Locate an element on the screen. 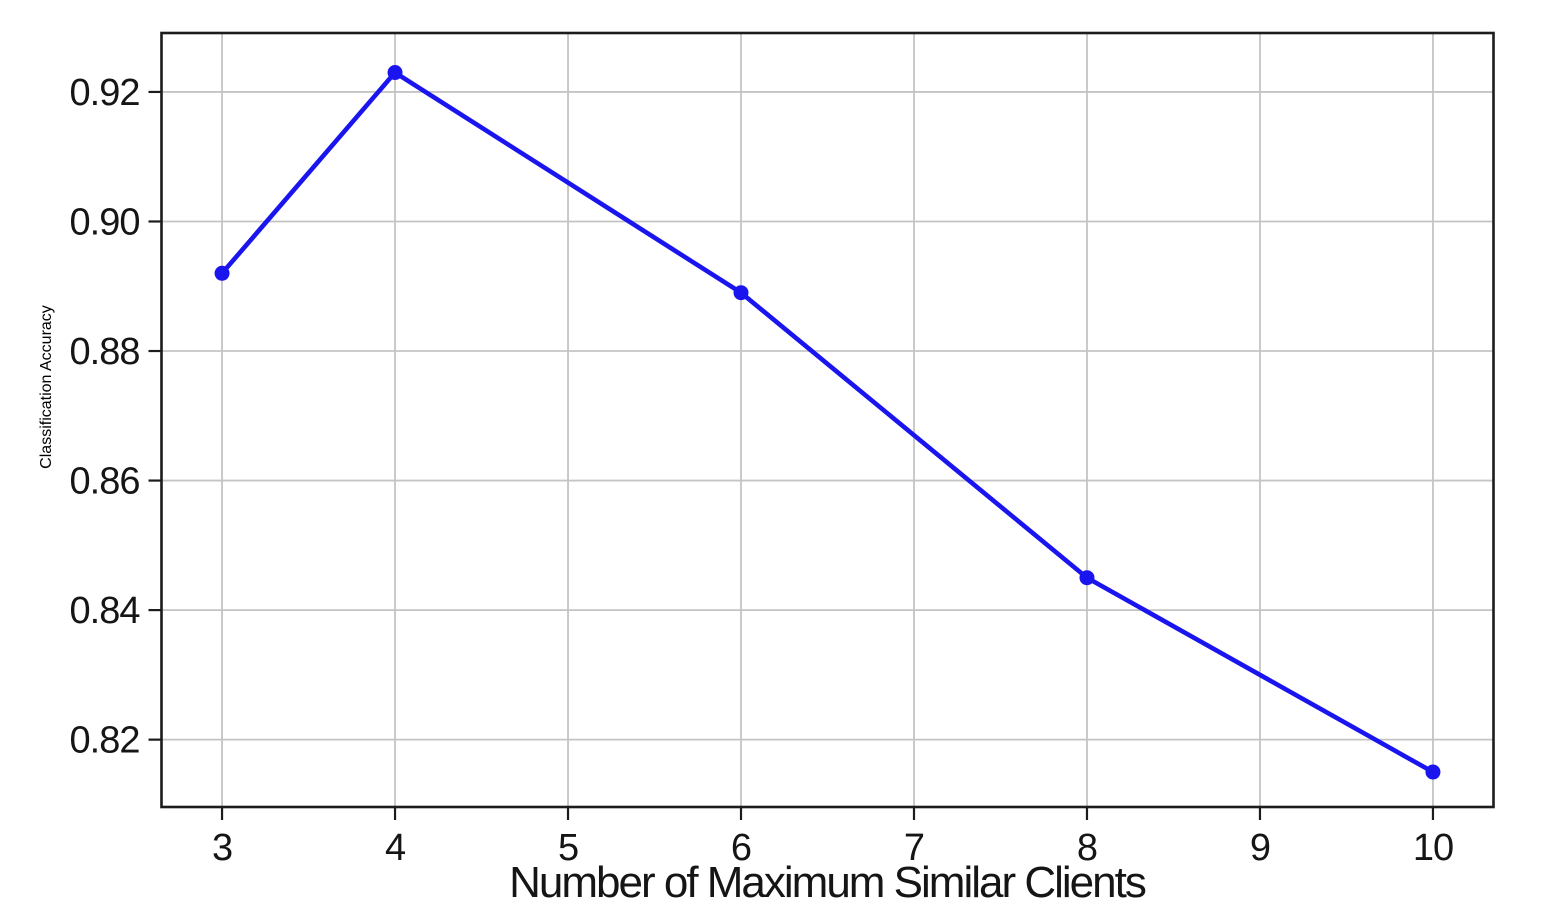 The height and width of the screenshot is (912, 1548). y-tick-label: 0.82 is located at coordinates (105, 741).